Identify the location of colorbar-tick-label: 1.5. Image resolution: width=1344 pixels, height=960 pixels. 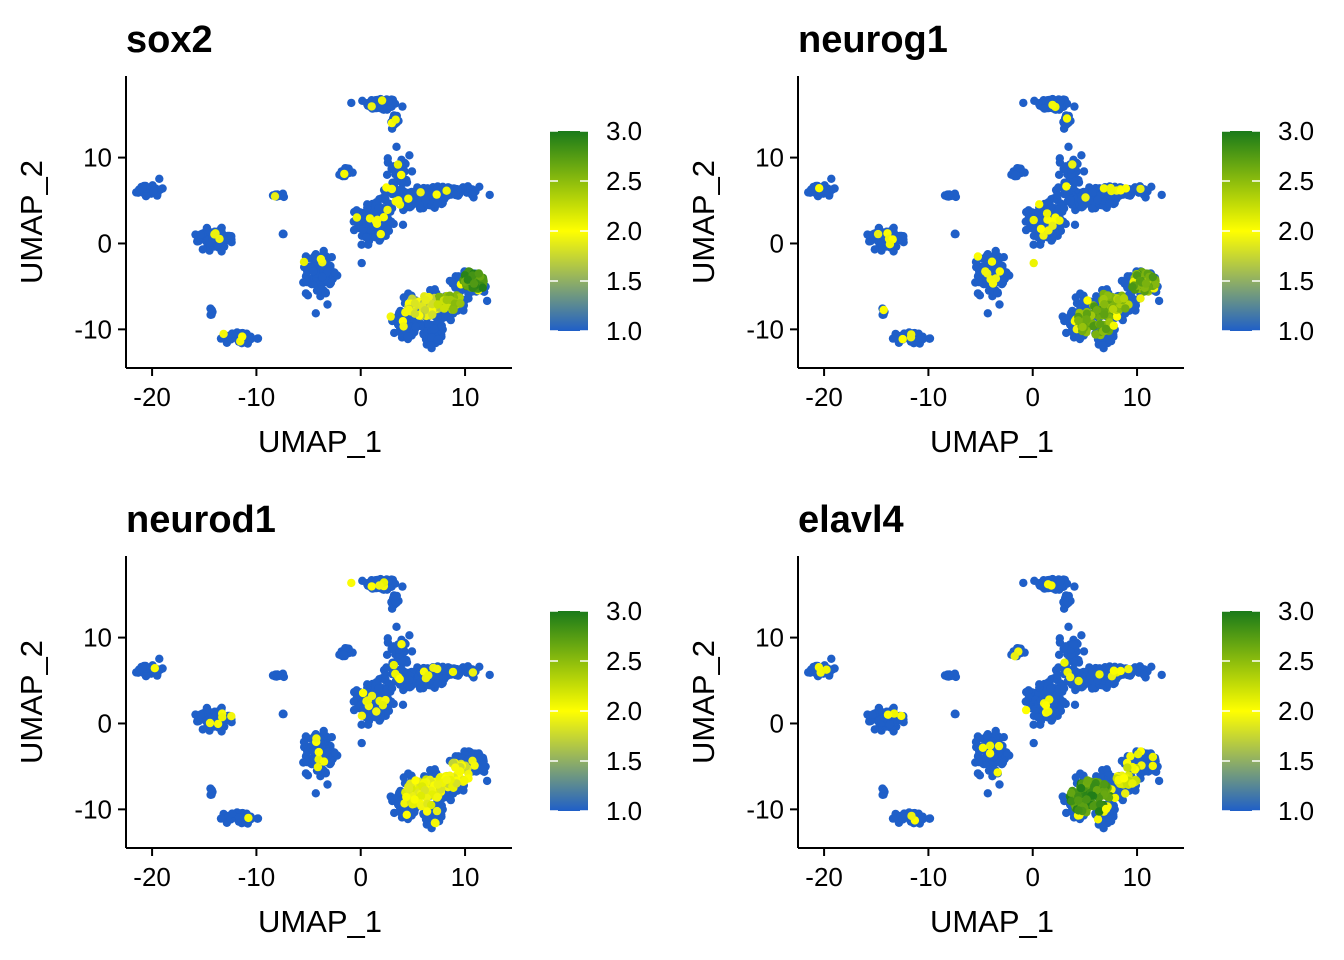
(624, 761).